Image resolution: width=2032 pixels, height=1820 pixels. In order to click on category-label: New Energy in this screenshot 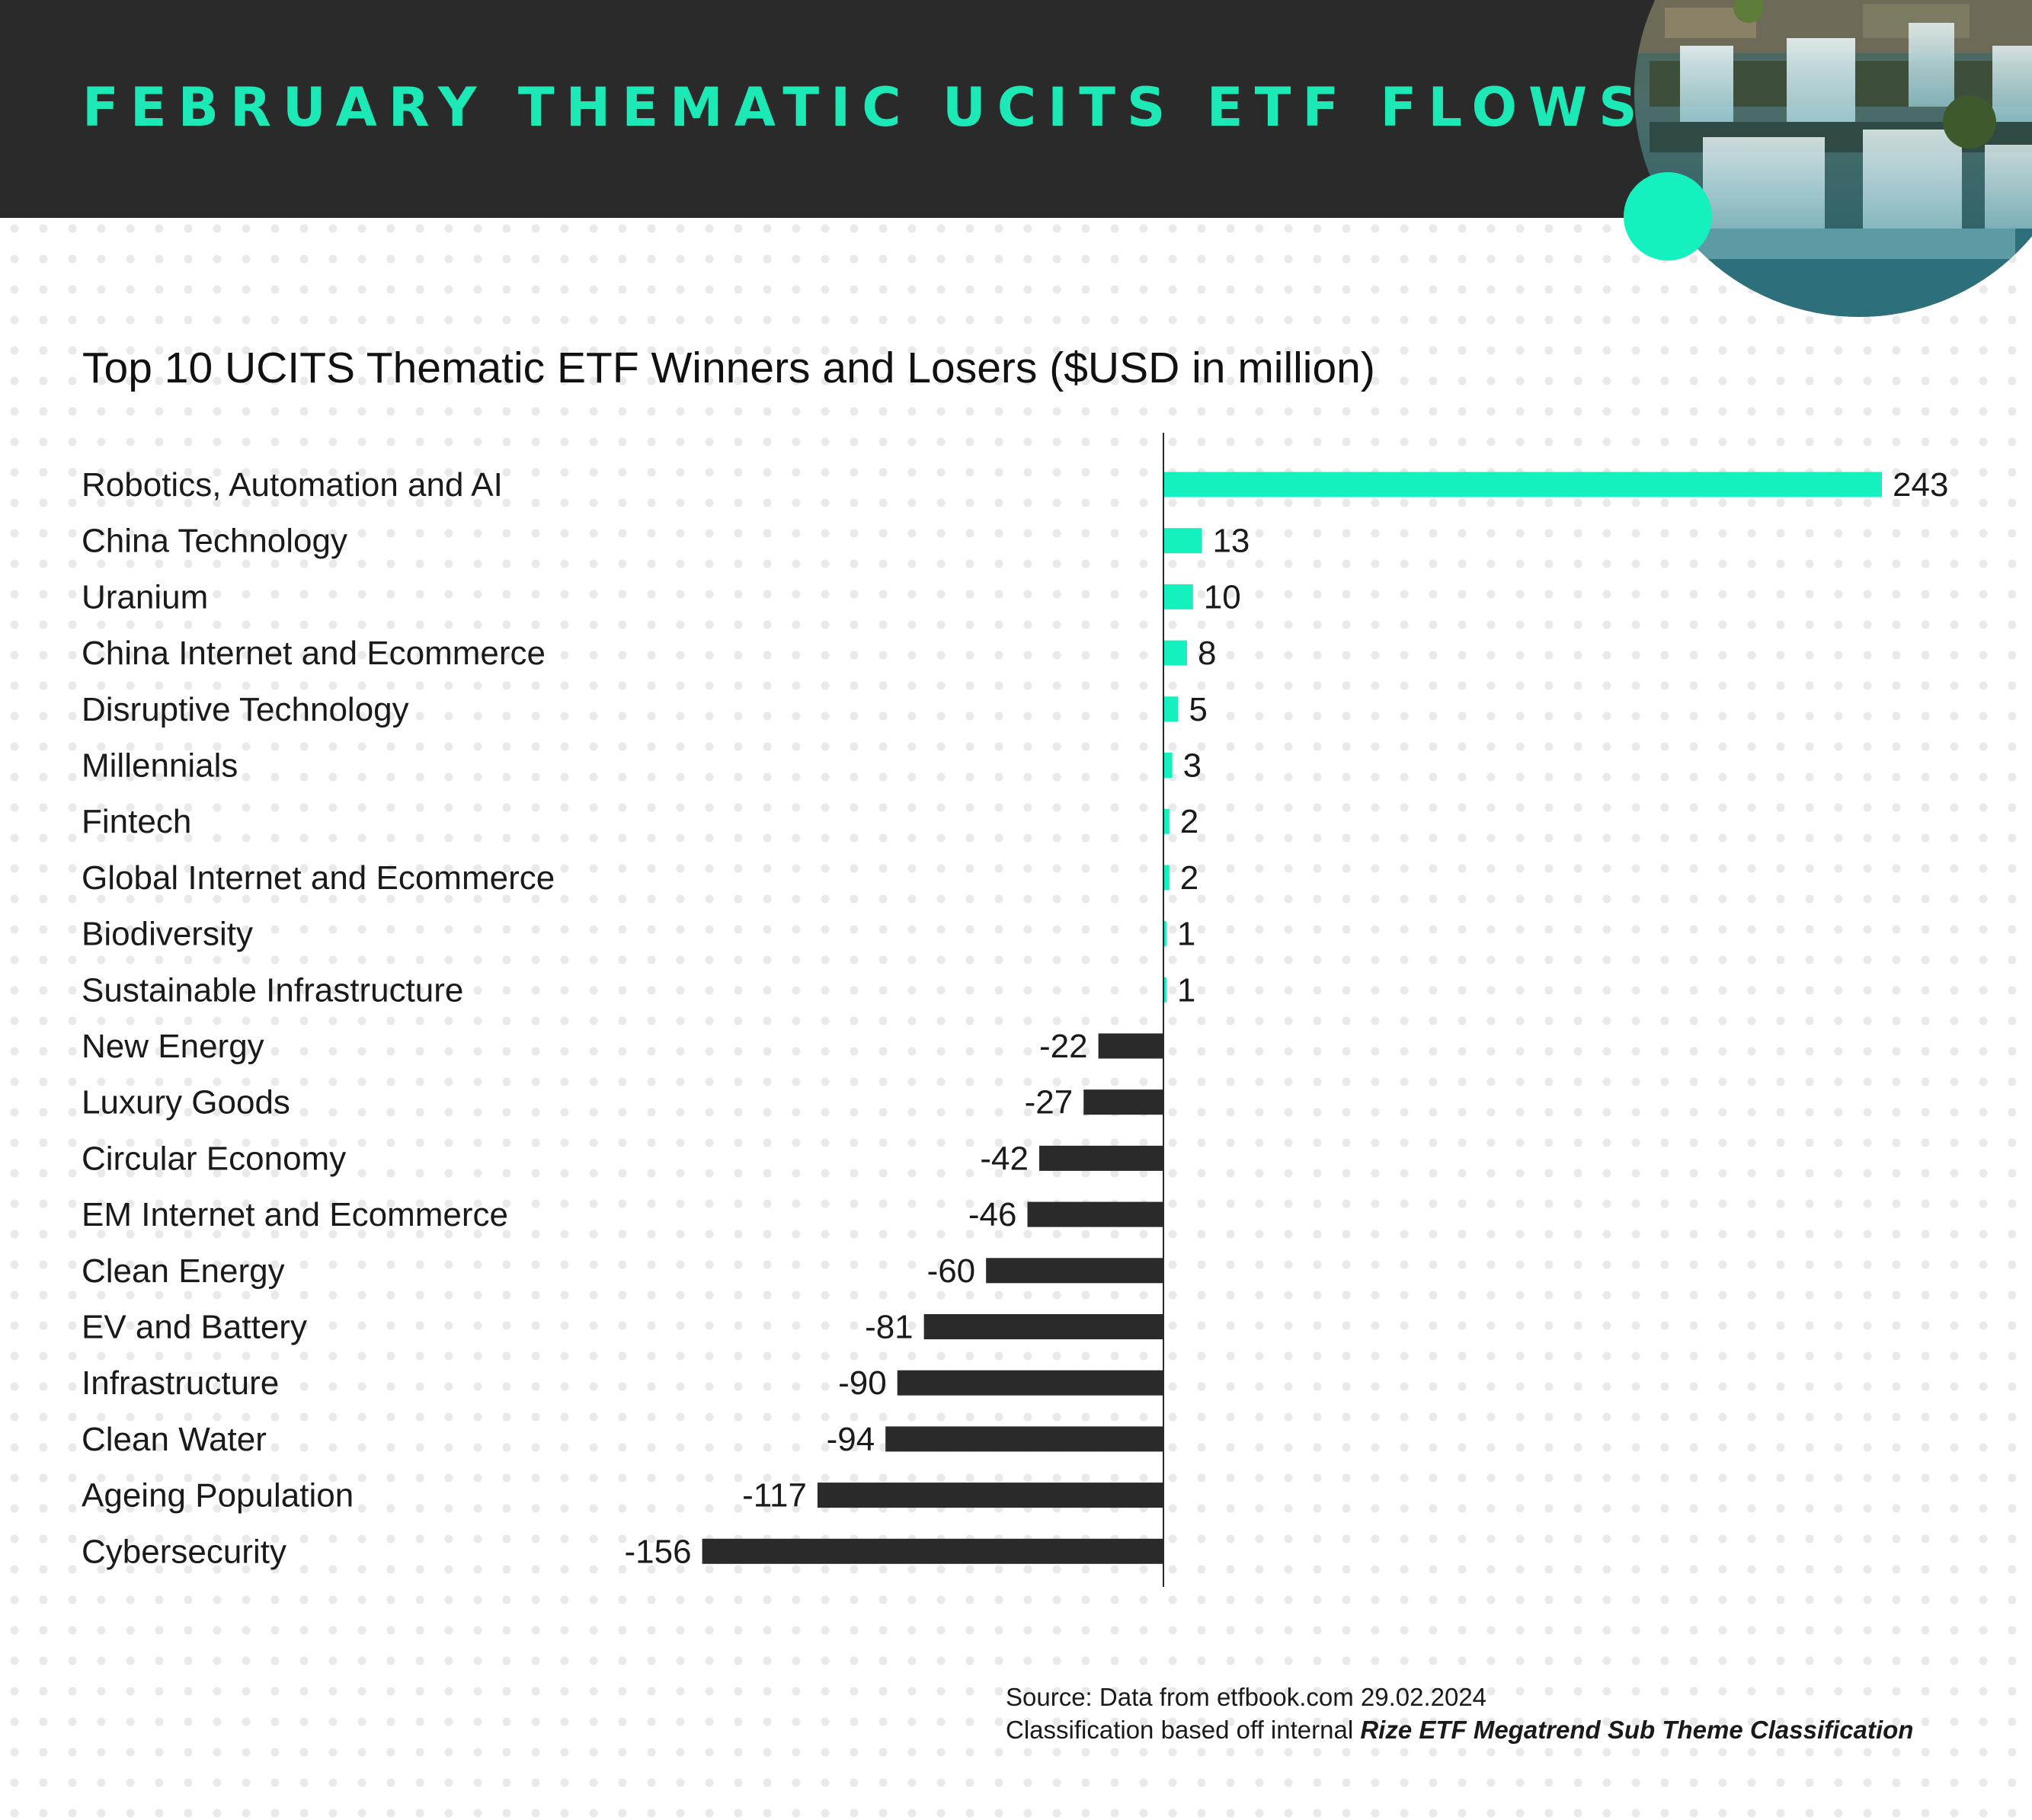, I will do `click(173, 1046)`.